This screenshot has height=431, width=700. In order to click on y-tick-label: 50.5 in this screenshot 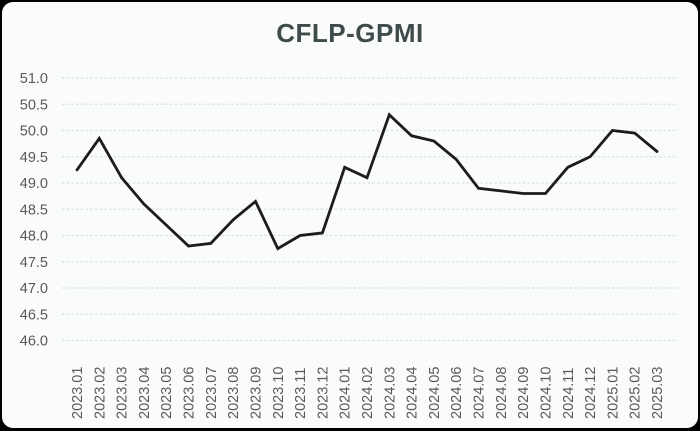, I will do `click(34, 105)`.